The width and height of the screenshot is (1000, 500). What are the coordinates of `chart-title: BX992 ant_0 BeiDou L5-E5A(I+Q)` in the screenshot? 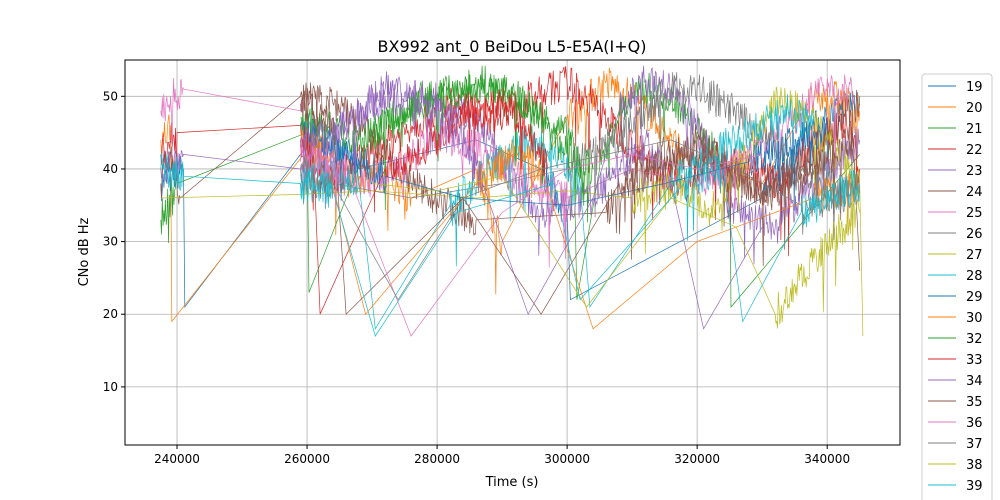 It's located at (512, 47).